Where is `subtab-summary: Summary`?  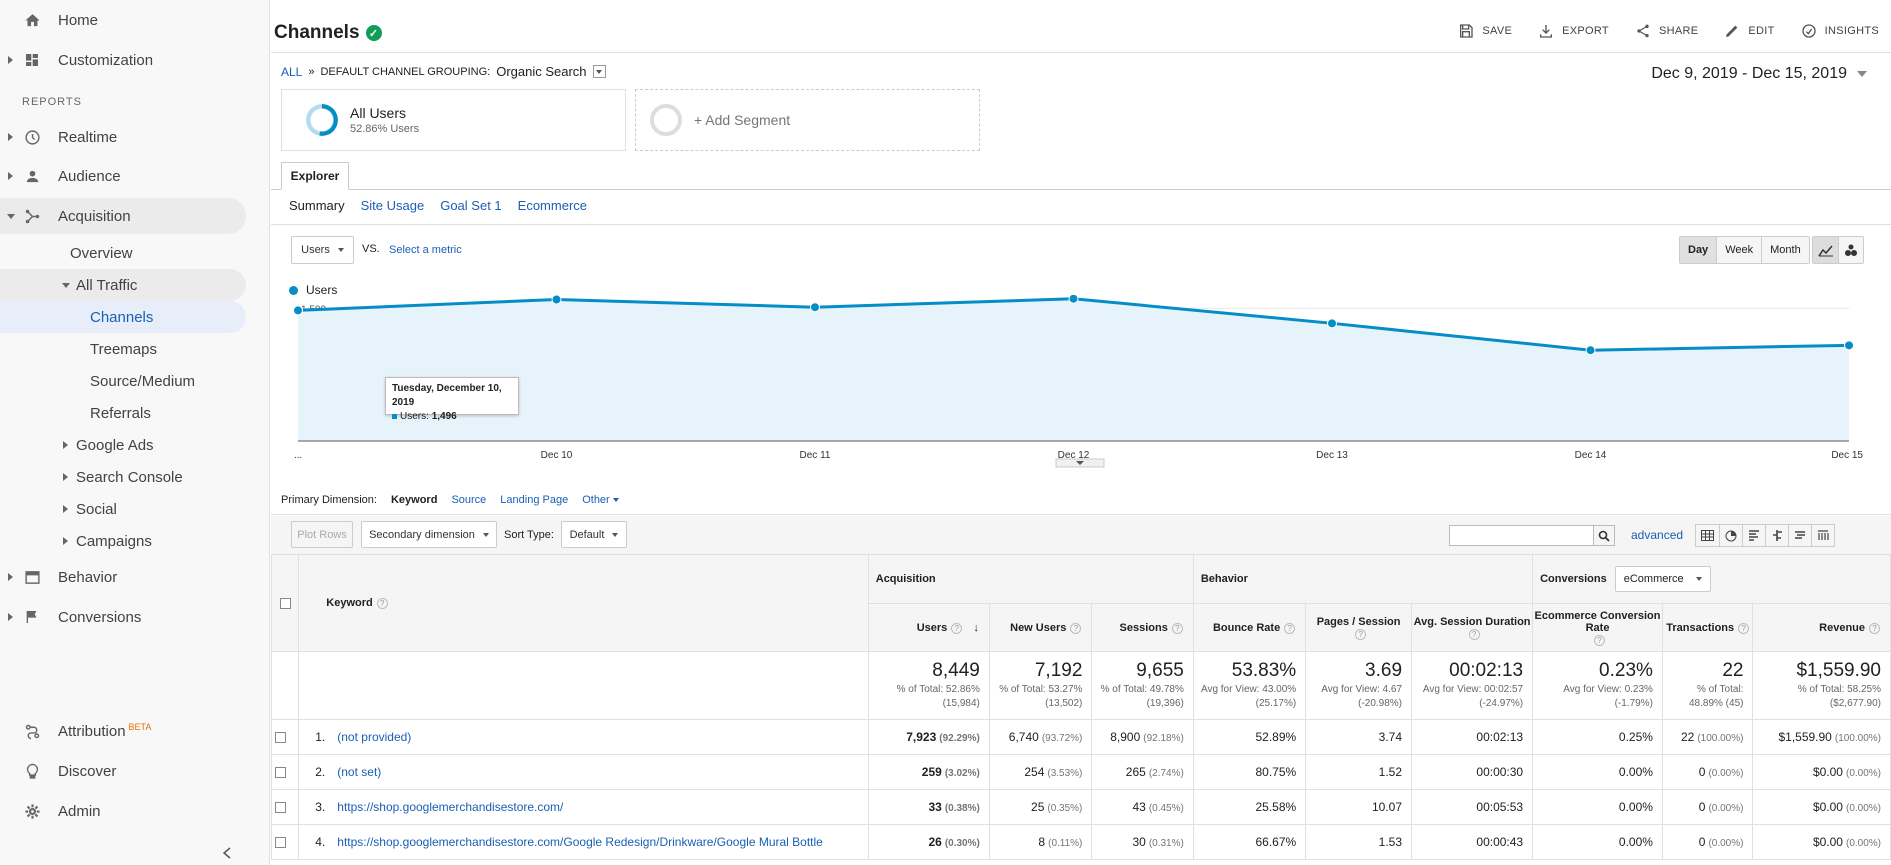
subtab-summary: Summary is located at coordinates (317, 205).